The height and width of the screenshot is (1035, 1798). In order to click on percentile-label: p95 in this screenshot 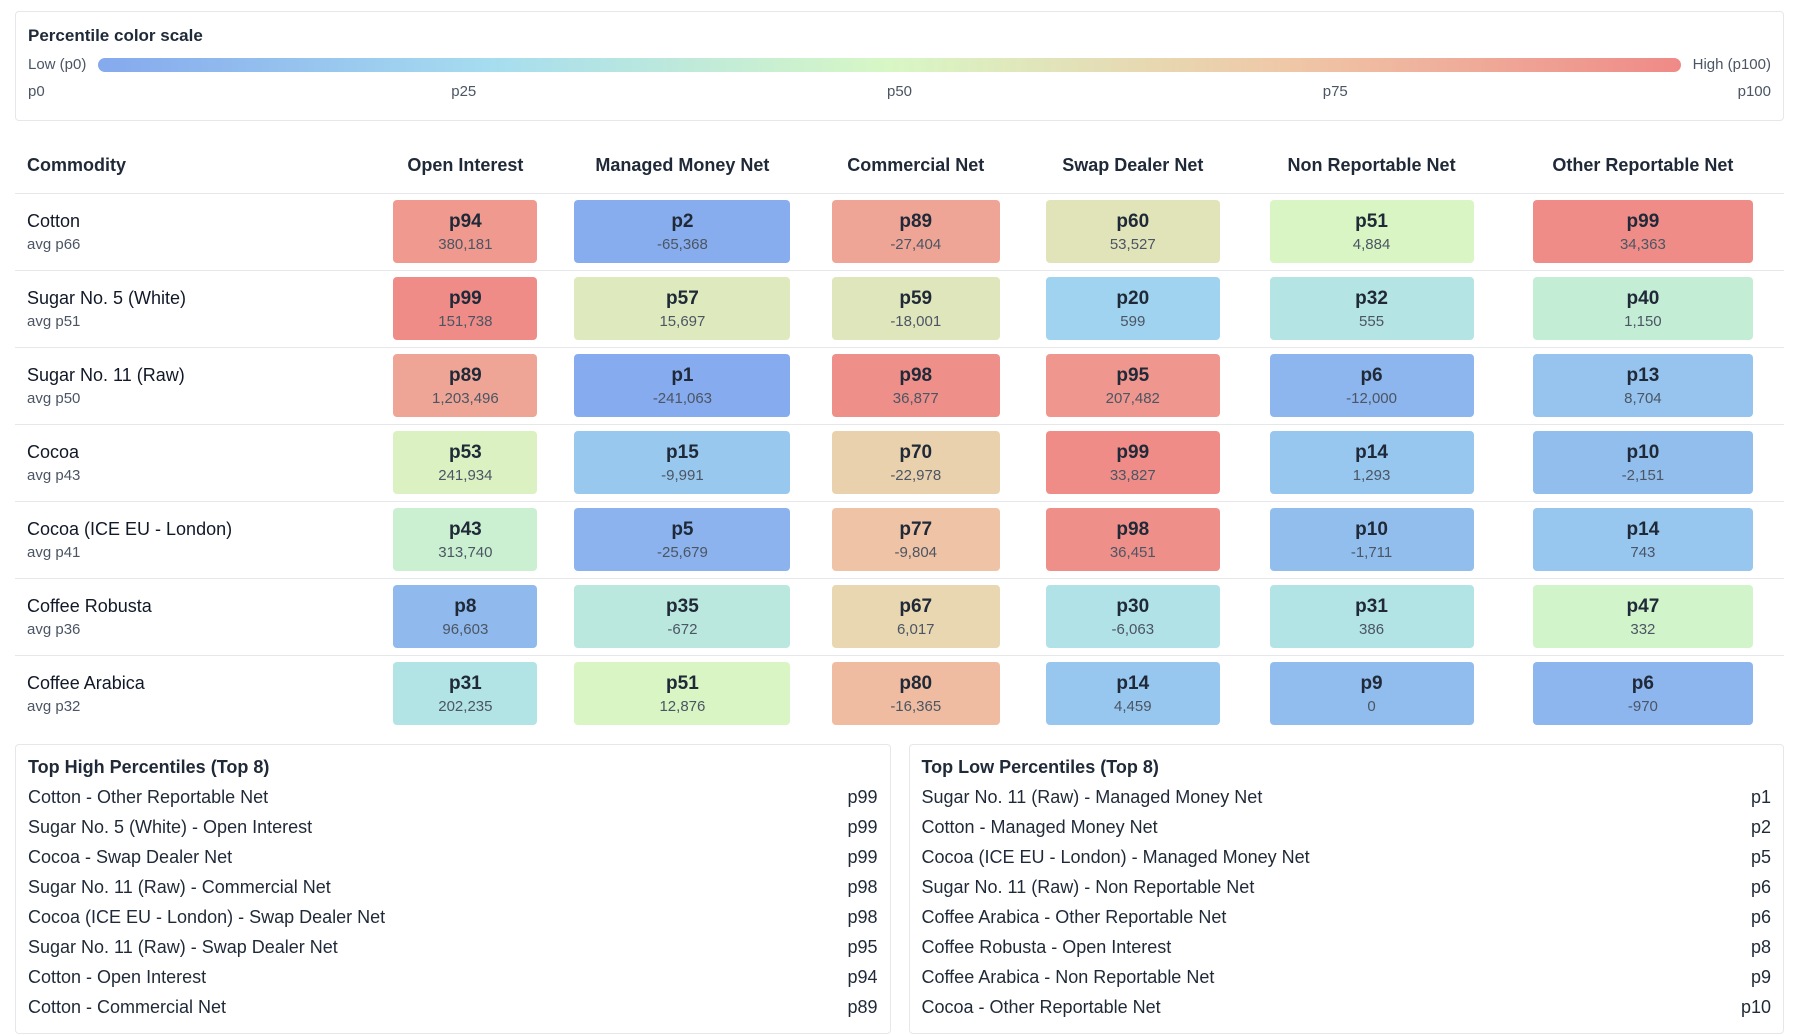, I will do `click(1133, 375)`.